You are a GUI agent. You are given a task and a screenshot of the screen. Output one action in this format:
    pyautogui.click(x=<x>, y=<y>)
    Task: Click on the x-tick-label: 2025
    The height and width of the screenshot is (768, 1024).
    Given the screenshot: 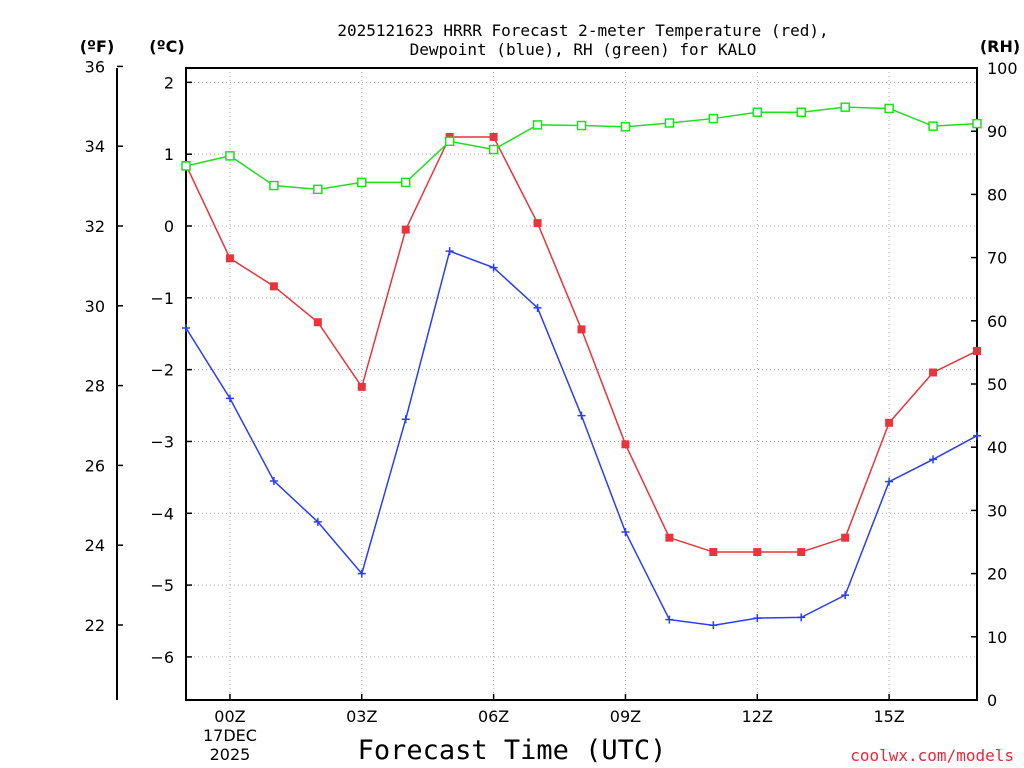 What is the action you would take?
    pyautogui.click(x=230, y=754)
    